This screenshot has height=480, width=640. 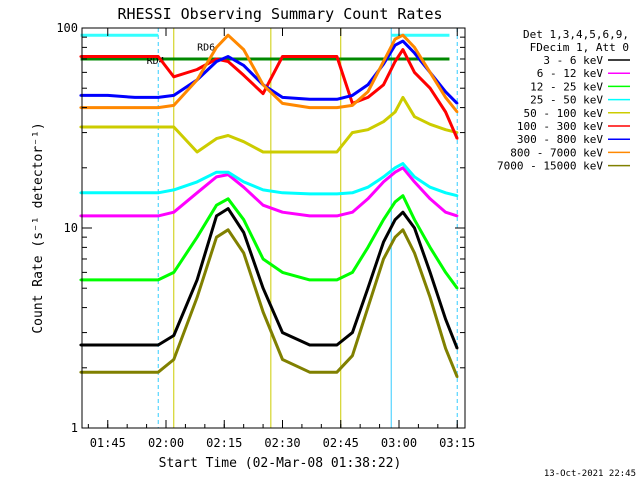 What do you see at coordinates (573, 60) in the screenshot?
I see `legend-label-3-6-kev: 3 - 6 keV` at bounding box center [573, 60].